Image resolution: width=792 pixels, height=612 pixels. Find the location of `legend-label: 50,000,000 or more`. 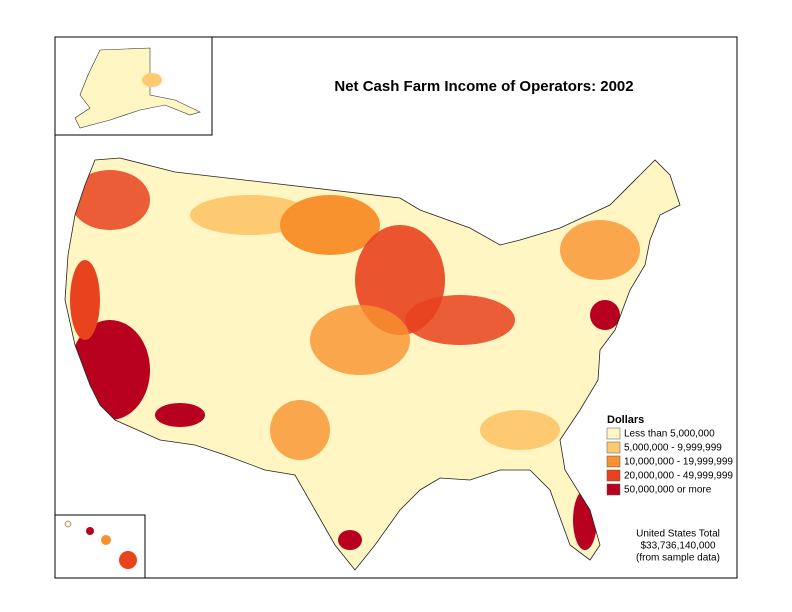

legend-label: 50,000,000 or more is located at coordinates (668, 490).